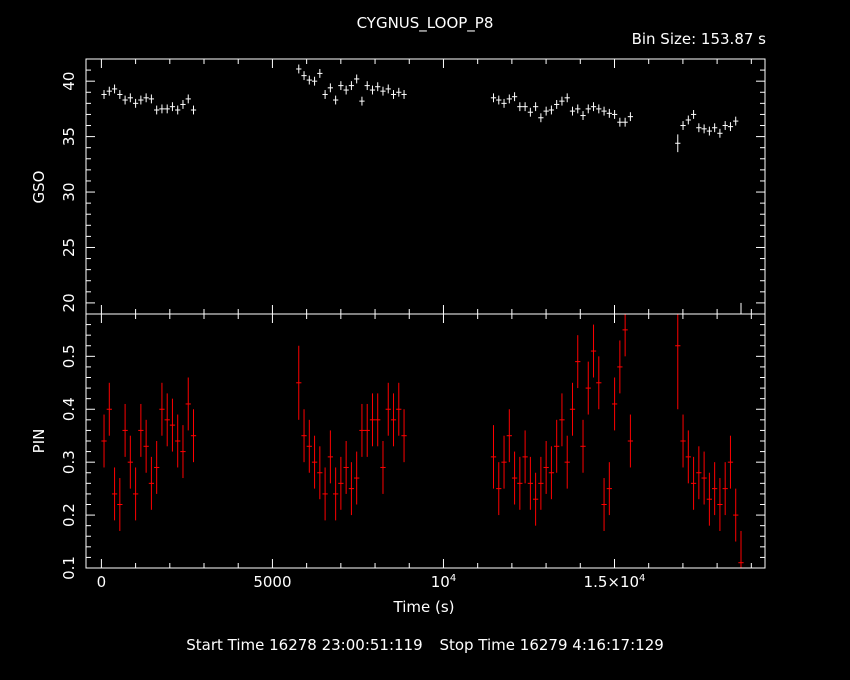 This screenshot has height=680, width=850. What do you see at coordinates (69, 302) in the screenshot?
I see `gso-y-tick-label: 20` at bounding box center [69, 302].